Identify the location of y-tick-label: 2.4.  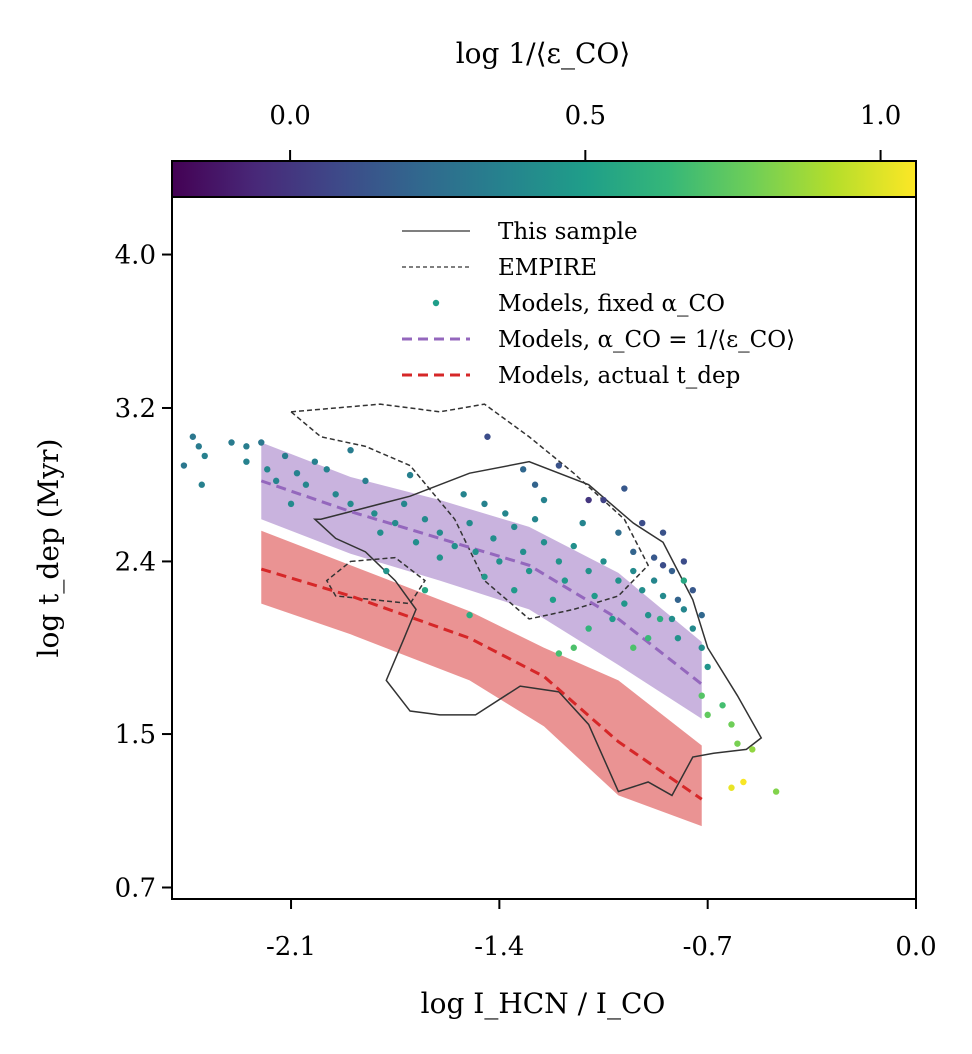
(135, 562).